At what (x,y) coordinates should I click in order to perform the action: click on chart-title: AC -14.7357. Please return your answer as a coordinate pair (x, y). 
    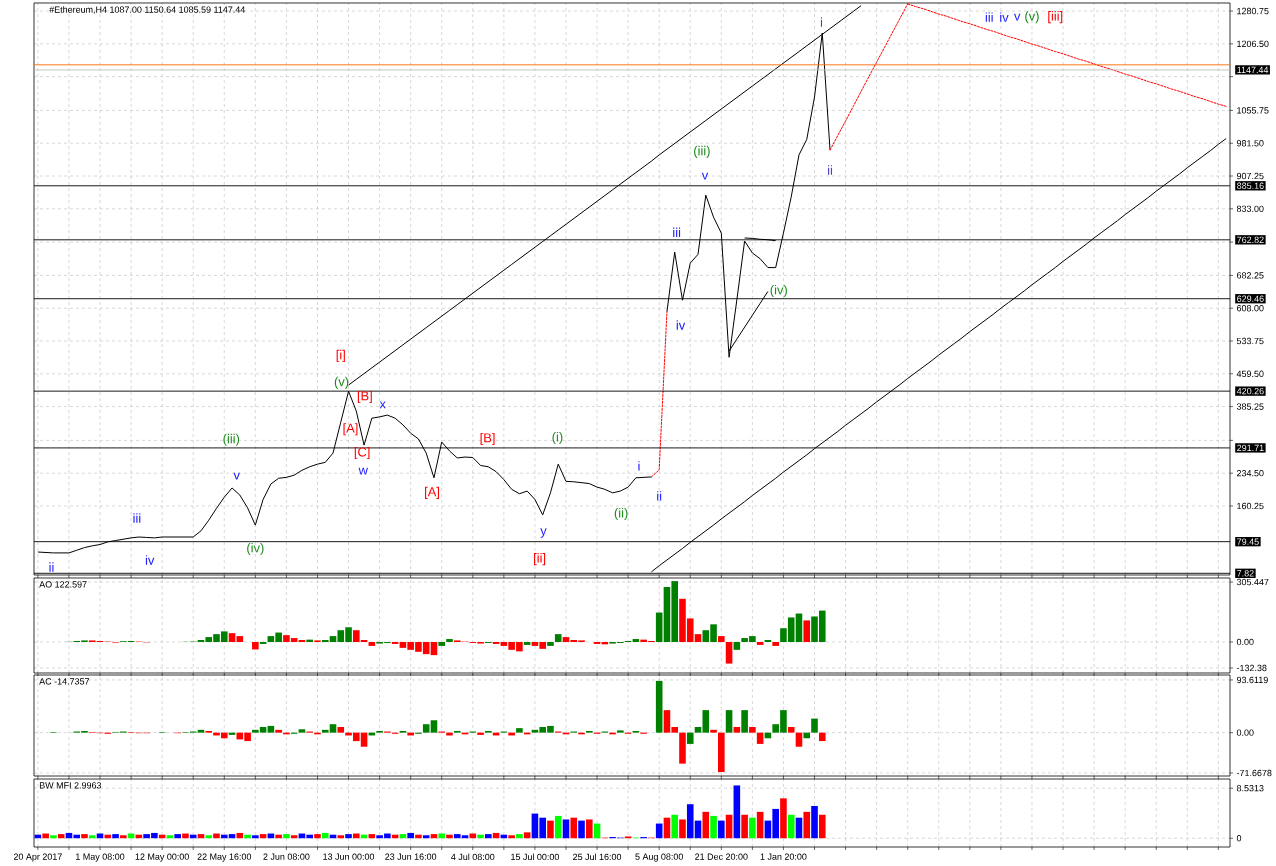
    Looking at the image, I should click on (64, 681).